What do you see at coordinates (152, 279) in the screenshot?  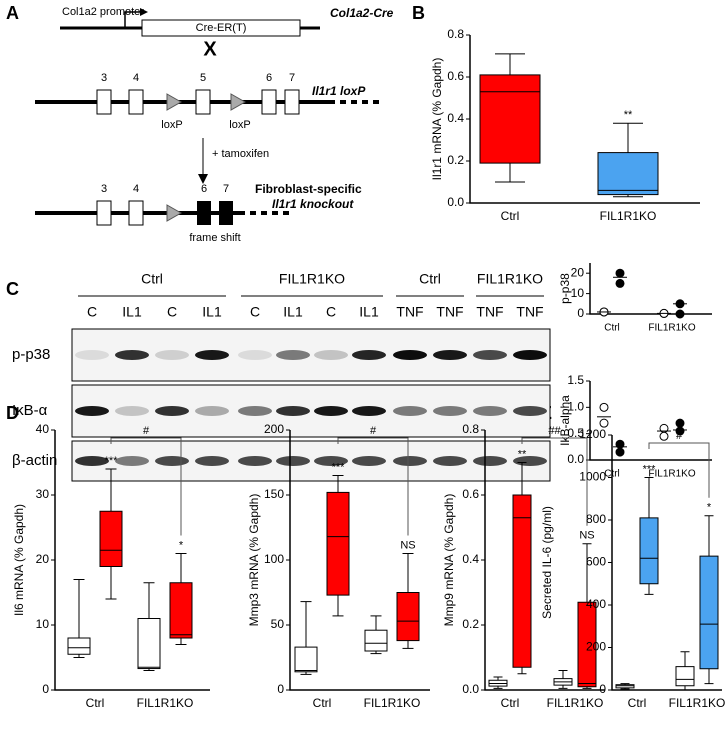 I see `group-label: Ctrl` at bounding box center [152, 279].